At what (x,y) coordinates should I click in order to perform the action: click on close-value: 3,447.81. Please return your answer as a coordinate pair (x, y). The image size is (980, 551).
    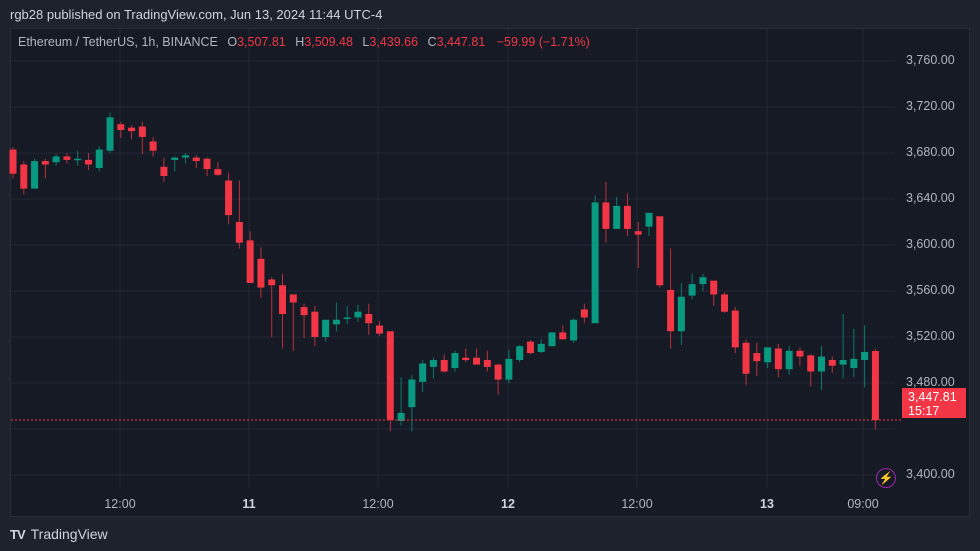
    Looking at the image, I should click on (461, 42).